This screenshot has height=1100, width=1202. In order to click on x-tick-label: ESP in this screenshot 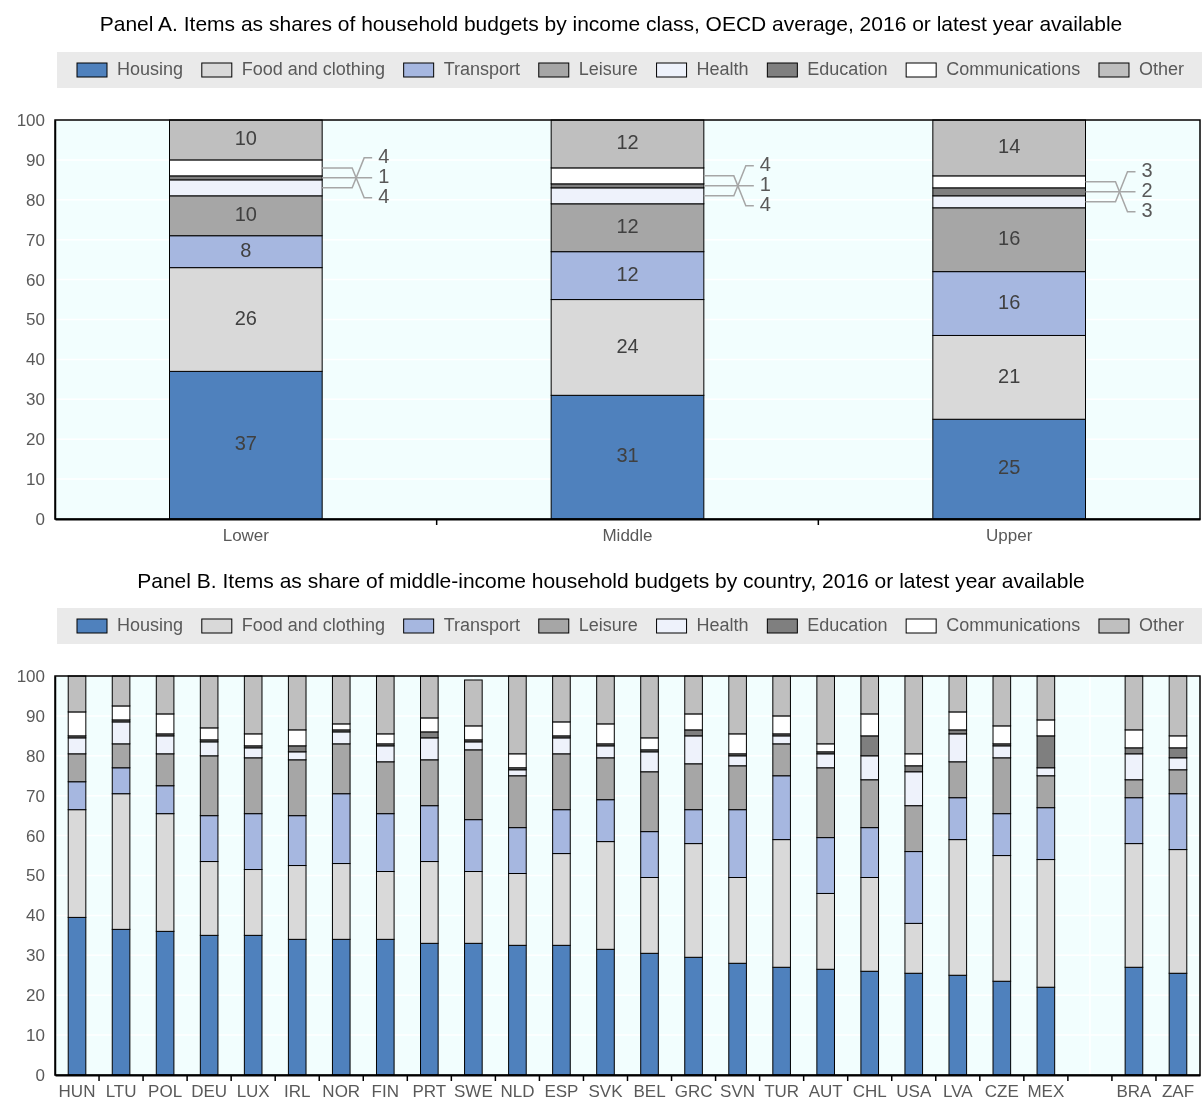, I will do `click(561, 1091)`.